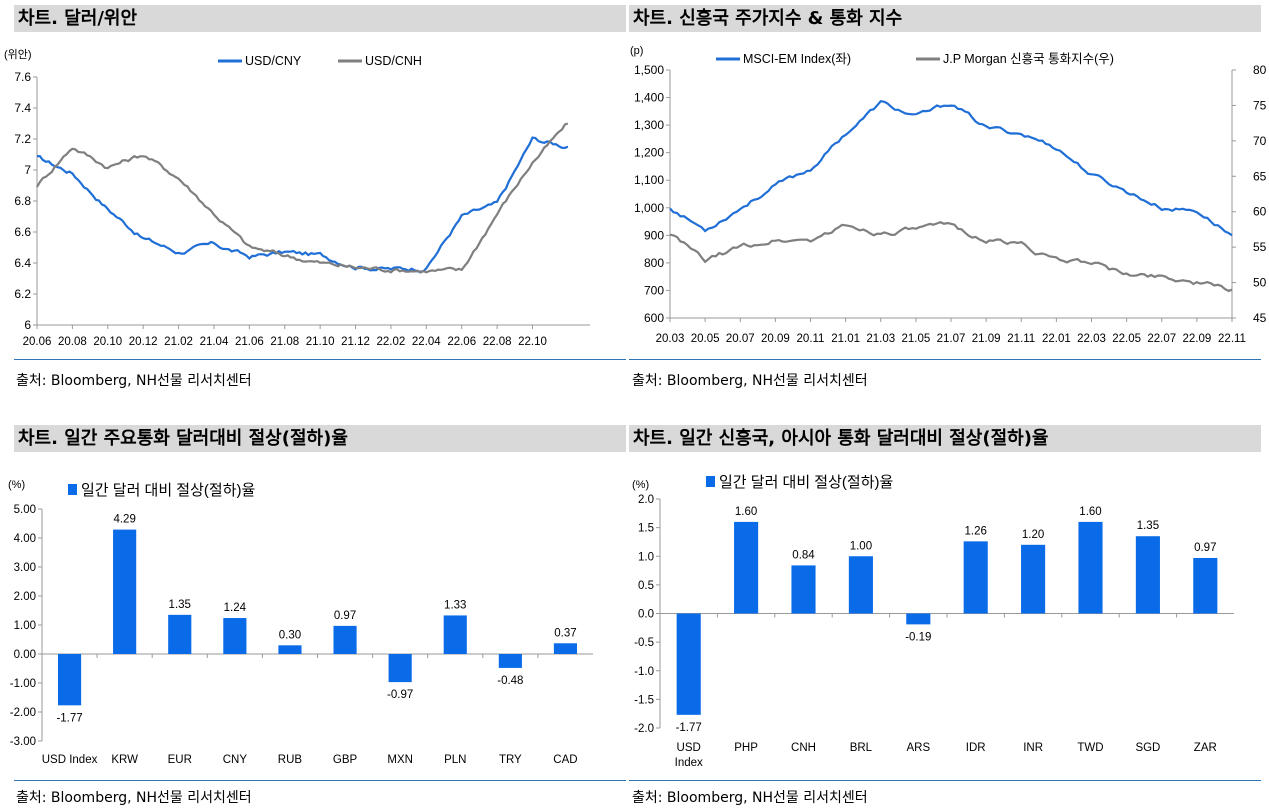  What do you see at coordinates (803, 589) in the screenshot?
I see `bar-cnh` at bounding box center [803, 589].